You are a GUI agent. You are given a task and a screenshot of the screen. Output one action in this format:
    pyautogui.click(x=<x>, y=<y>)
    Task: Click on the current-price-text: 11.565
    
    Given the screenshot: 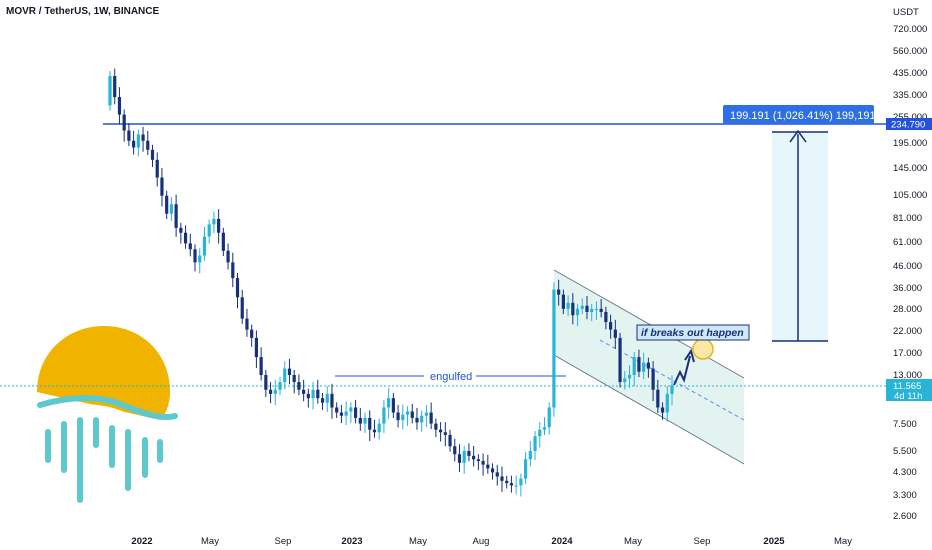 What is the action you would take?
    pyautogui.click(x=907, y=386)
    